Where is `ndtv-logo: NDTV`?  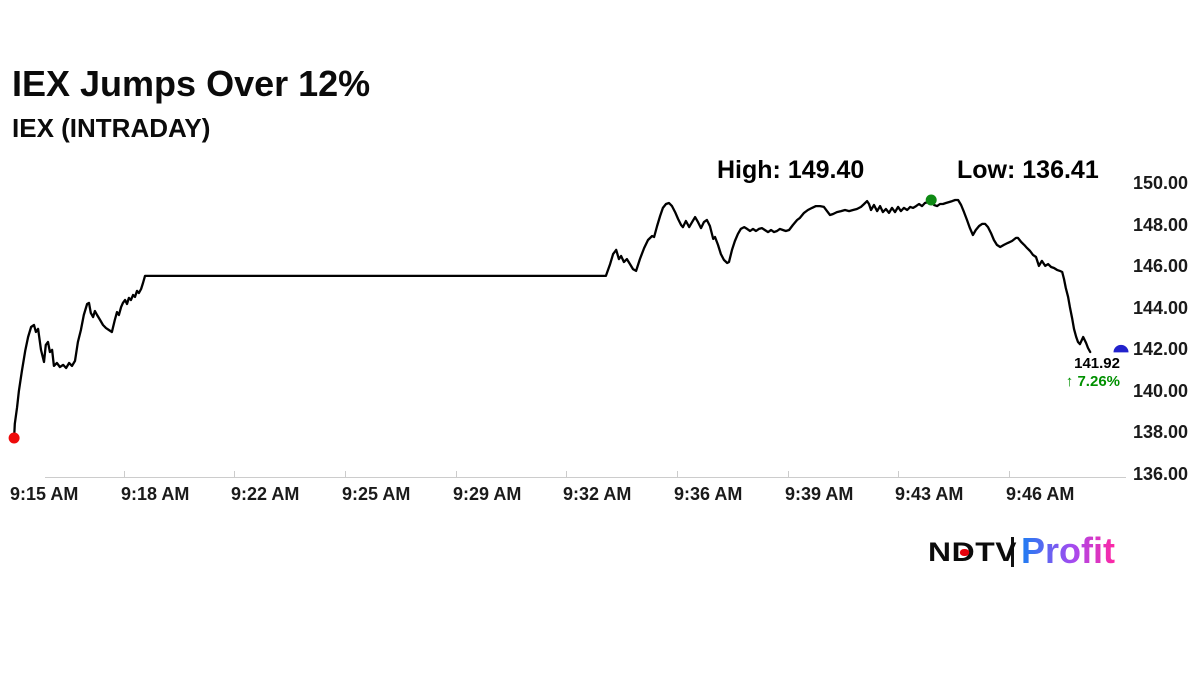 ndtv-logo: NDTV is located at coordinates (973, 551).